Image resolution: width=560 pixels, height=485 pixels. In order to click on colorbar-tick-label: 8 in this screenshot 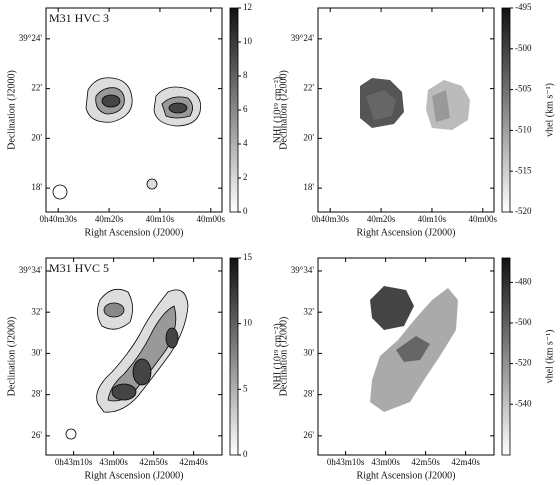, I will do `click(245, 75)`.